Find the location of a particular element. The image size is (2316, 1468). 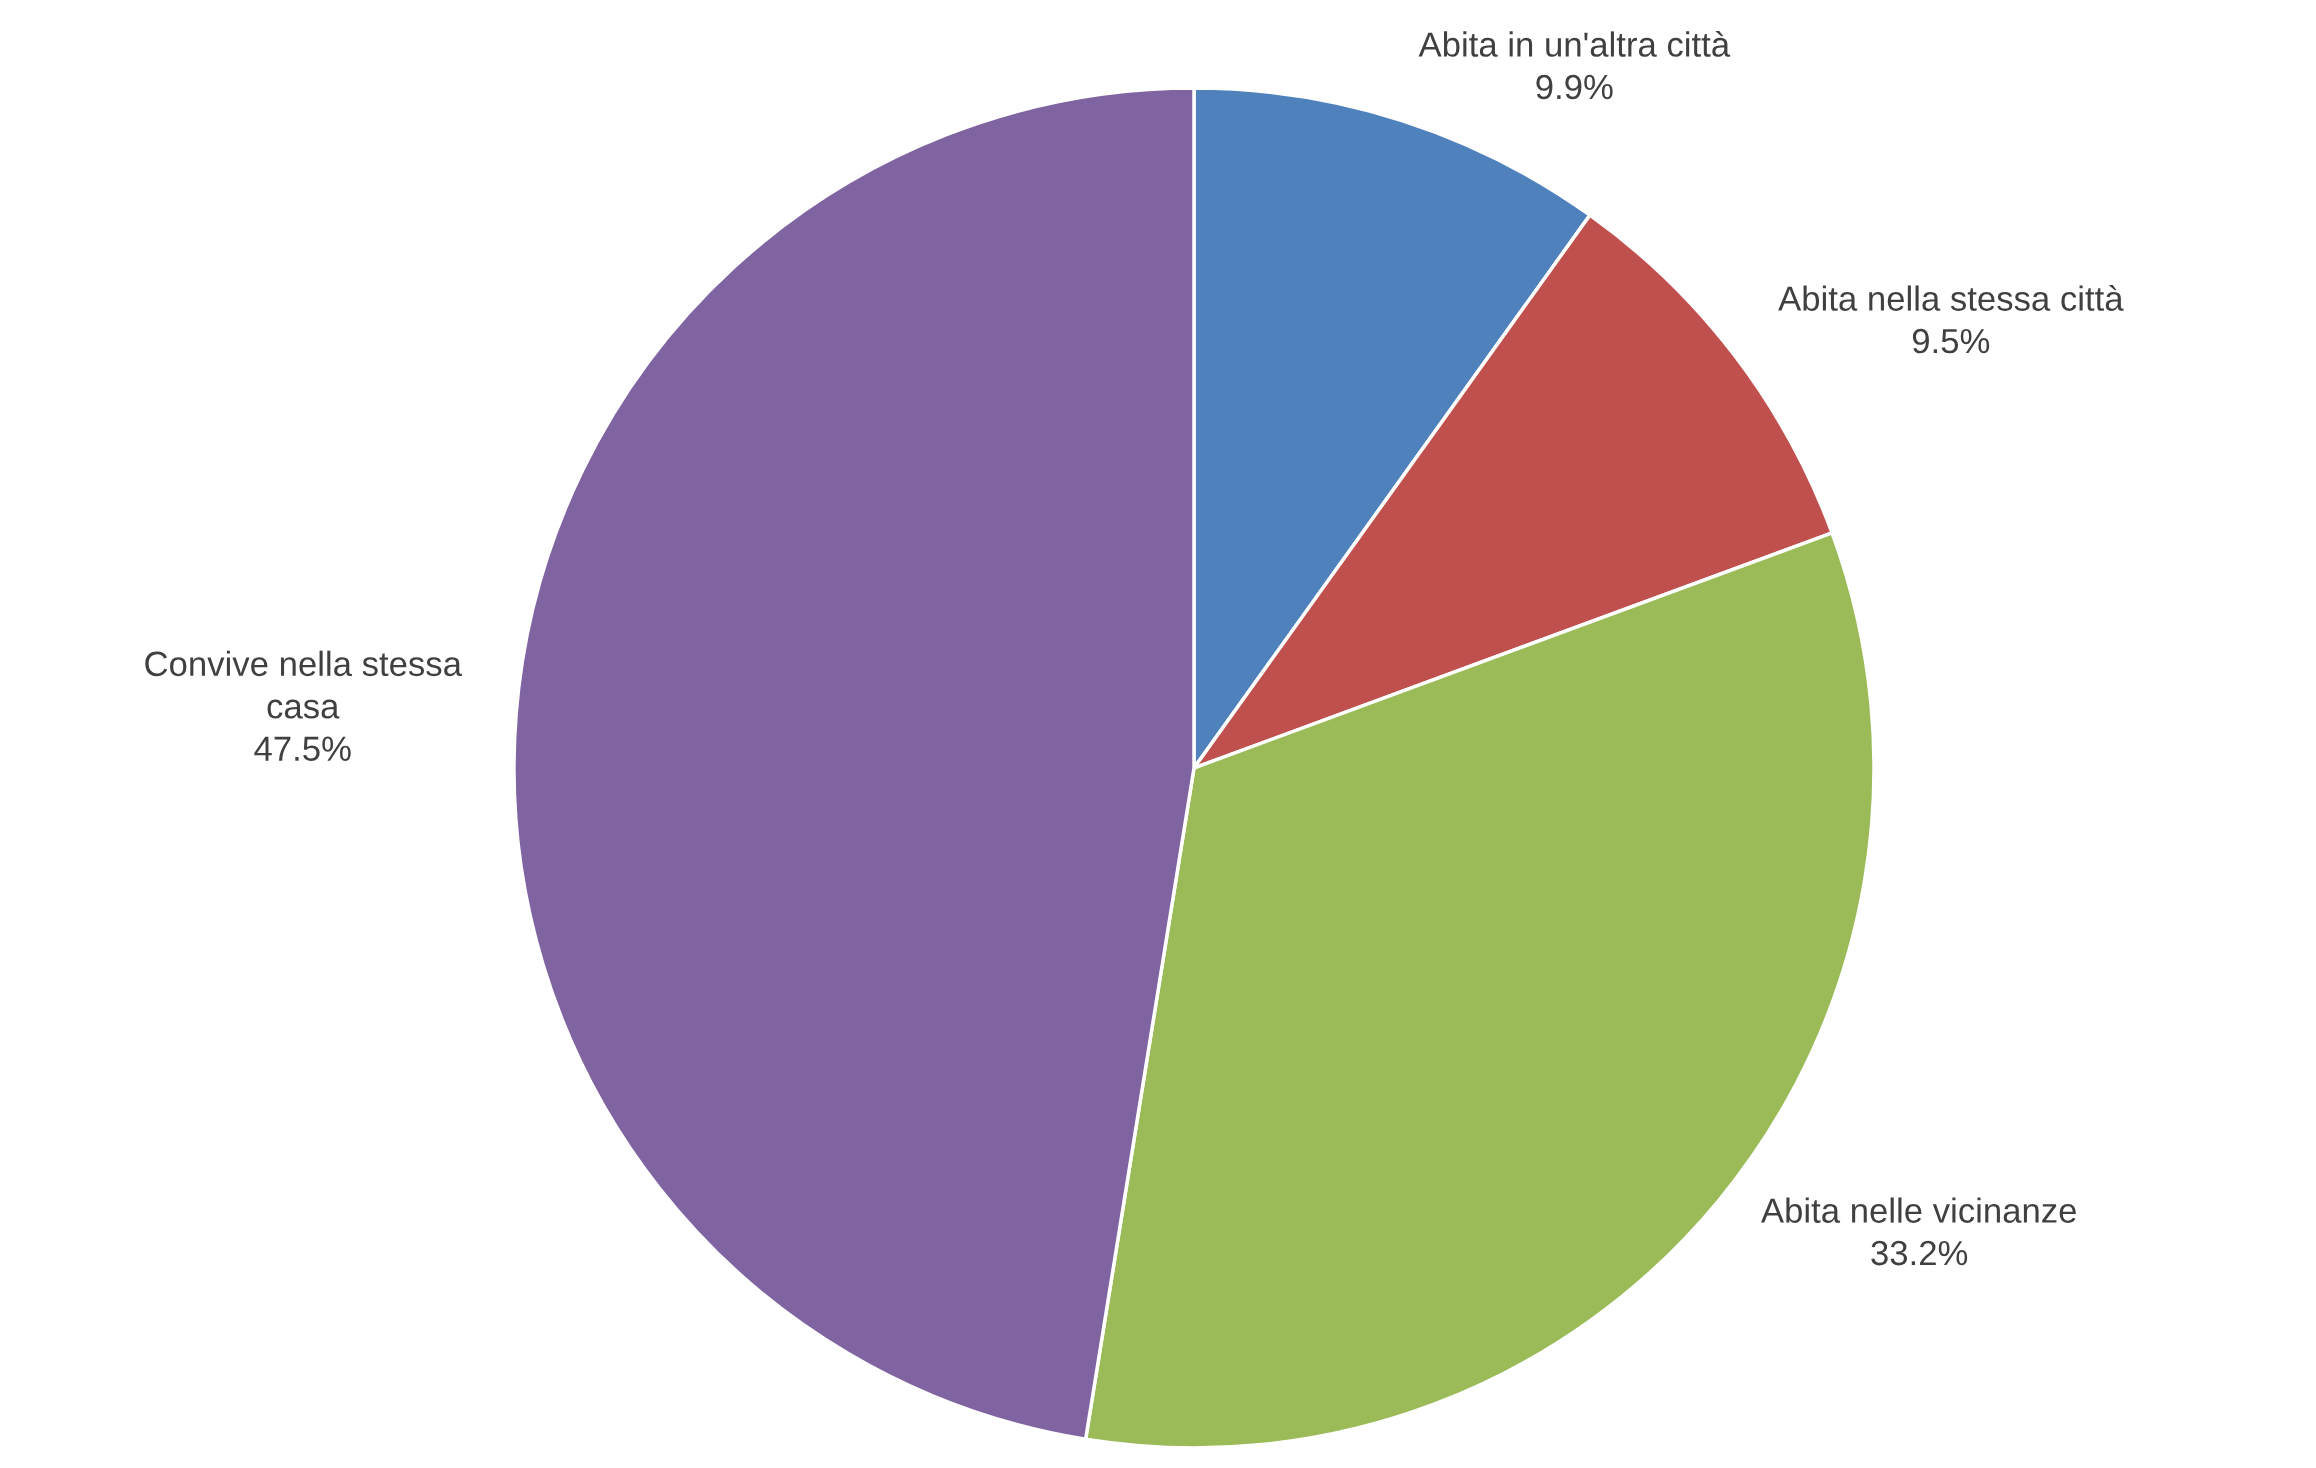

data-label: 9.5% is located at coordinates (1951, 341).